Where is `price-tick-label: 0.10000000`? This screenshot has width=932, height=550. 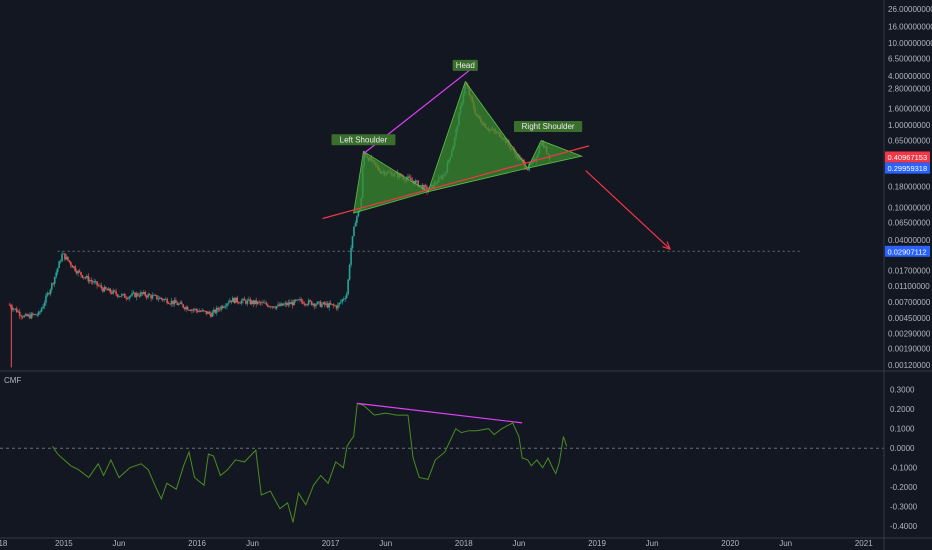
price-tick-label: 0.10000000 is located at coordinates (909, 207).